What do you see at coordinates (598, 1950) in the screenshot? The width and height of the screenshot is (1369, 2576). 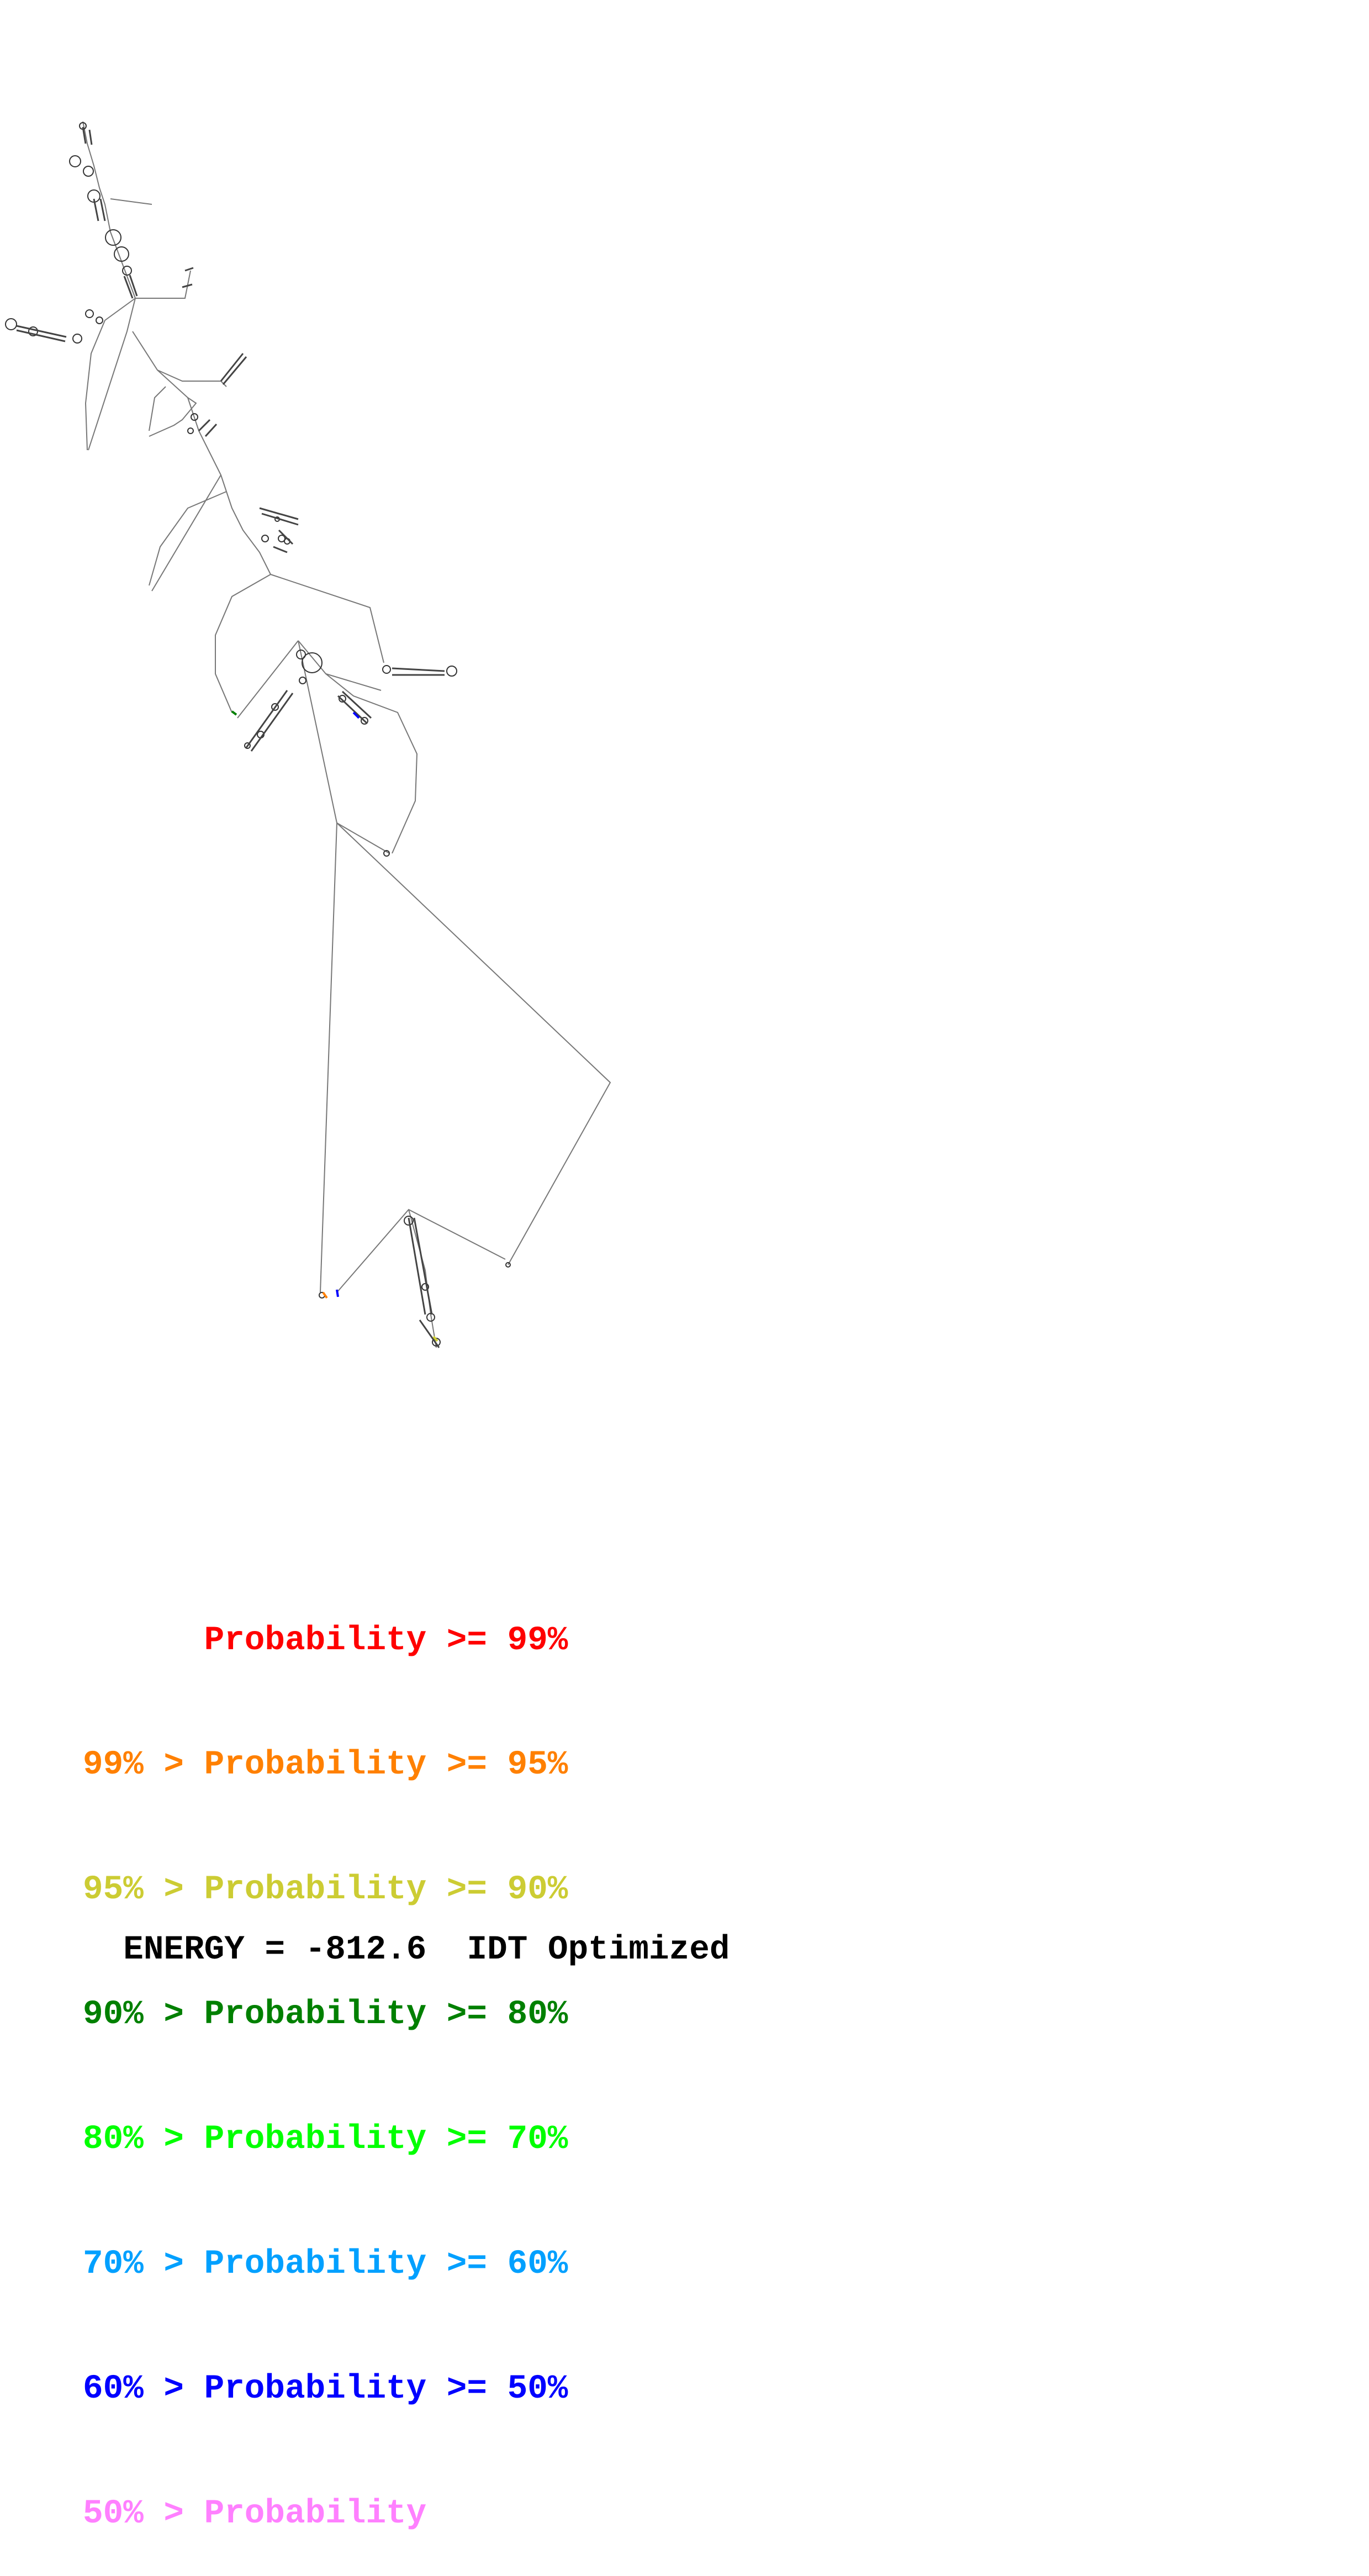 I see `optimization-note: IDT Optimized` at bounding box center [598, 1950].